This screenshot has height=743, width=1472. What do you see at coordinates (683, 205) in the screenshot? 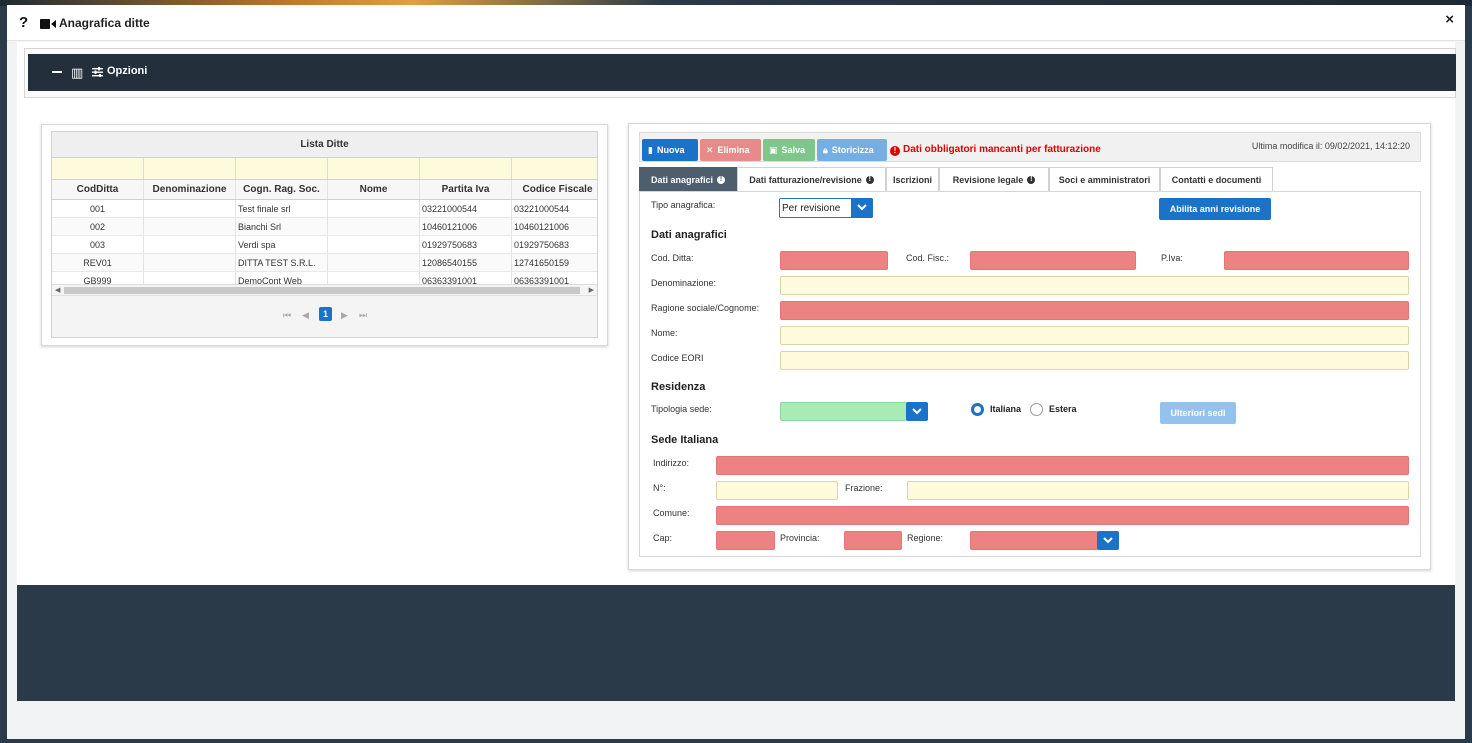
I see `tipo-anagrafica-label: Tipo anagrafica:` at bounding box center [683, 205].